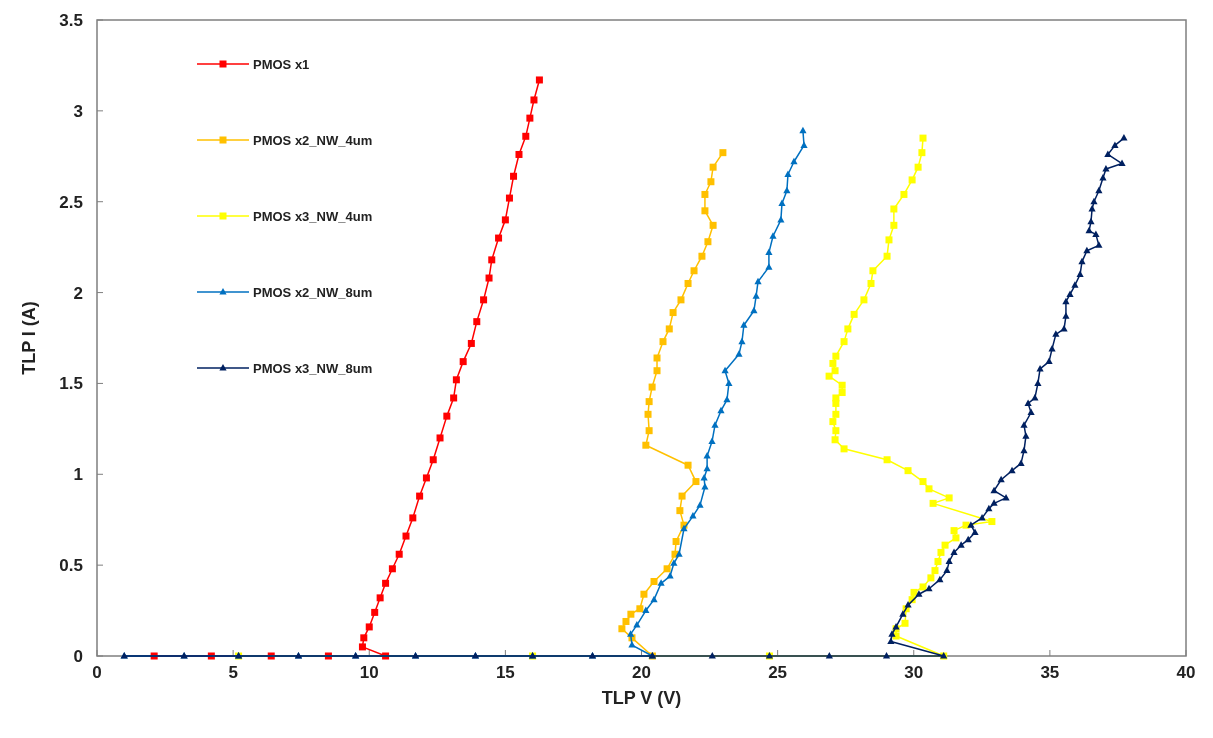 This screenshot has width=1213, height=738. Describe the element at coordinates (281, 64) in the screenshot. I see `legend-label: PMOS x1` at that location.